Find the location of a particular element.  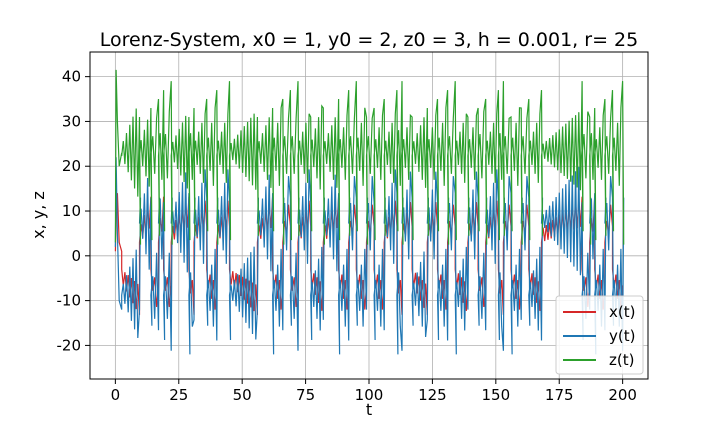

x-tick-label: 25 is located at coordinates (178, 395).